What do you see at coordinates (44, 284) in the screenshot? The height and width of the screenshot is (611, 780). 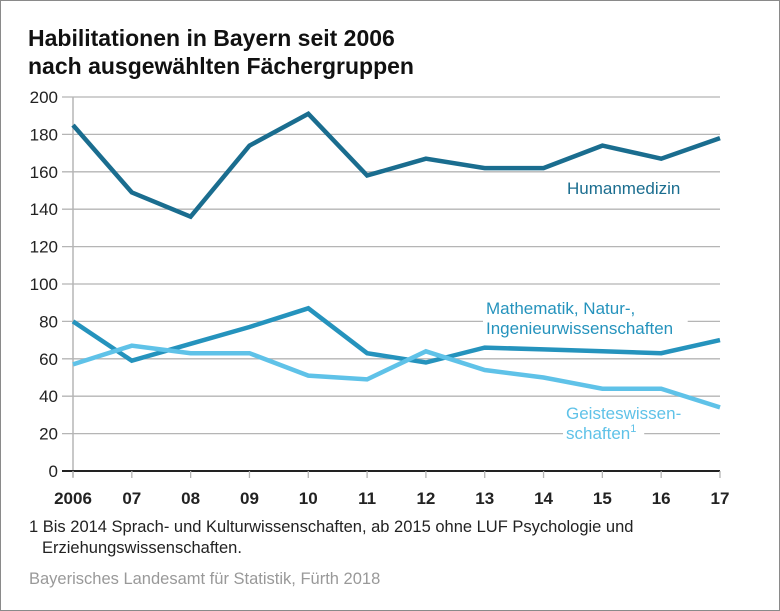 I see `y-tick-label: 100` at bounding box center [44, 284].